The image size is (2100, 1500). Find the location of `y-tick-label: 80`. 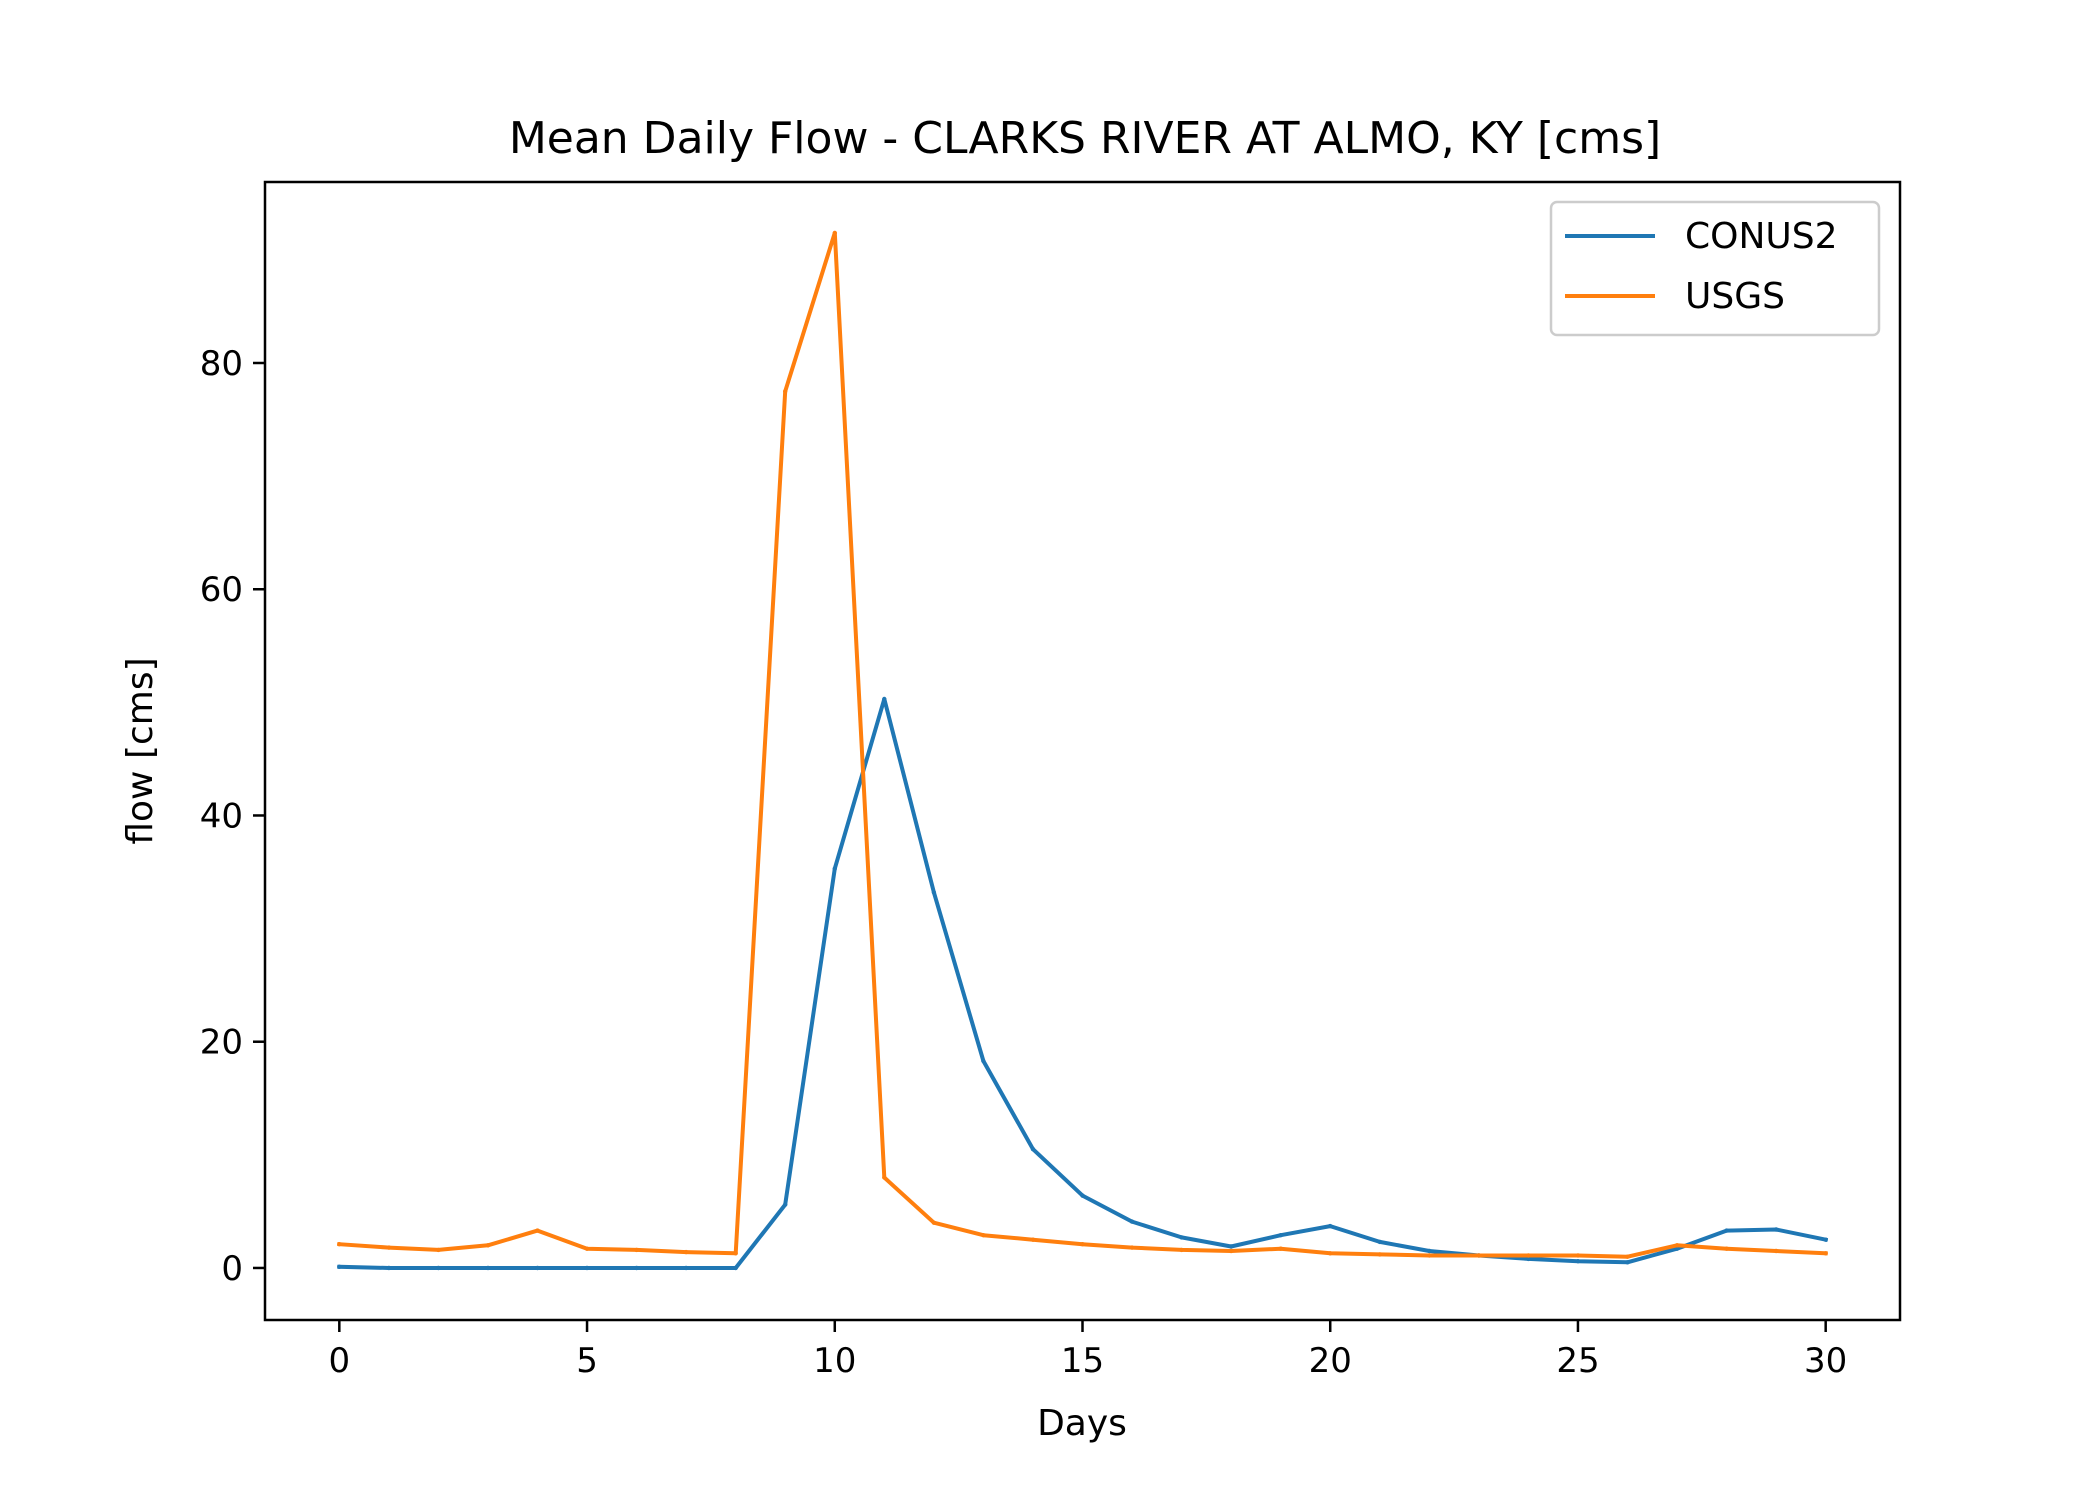

y-tick-label: 80 is located at coordinates (221, 364).